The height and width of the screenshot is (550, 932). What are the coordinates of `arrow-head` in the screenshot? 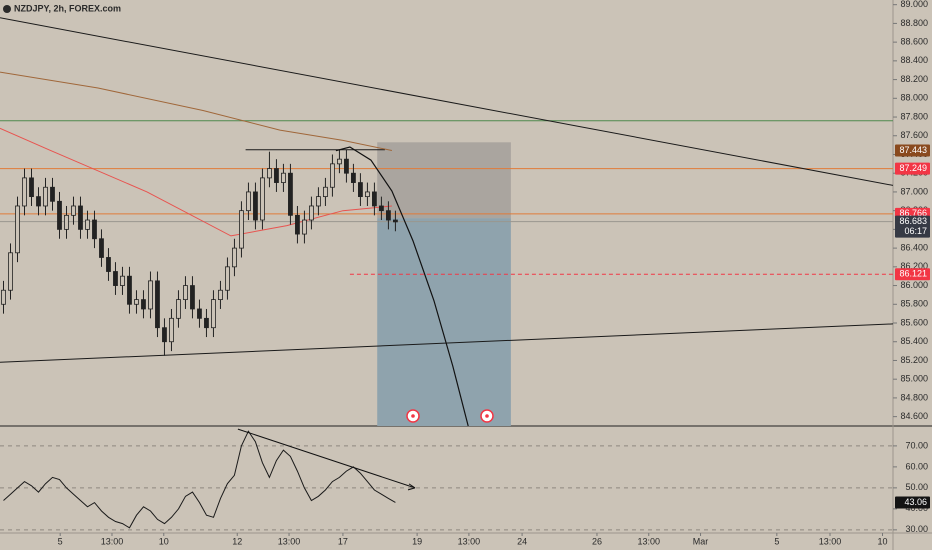 It's located at (411, 487).